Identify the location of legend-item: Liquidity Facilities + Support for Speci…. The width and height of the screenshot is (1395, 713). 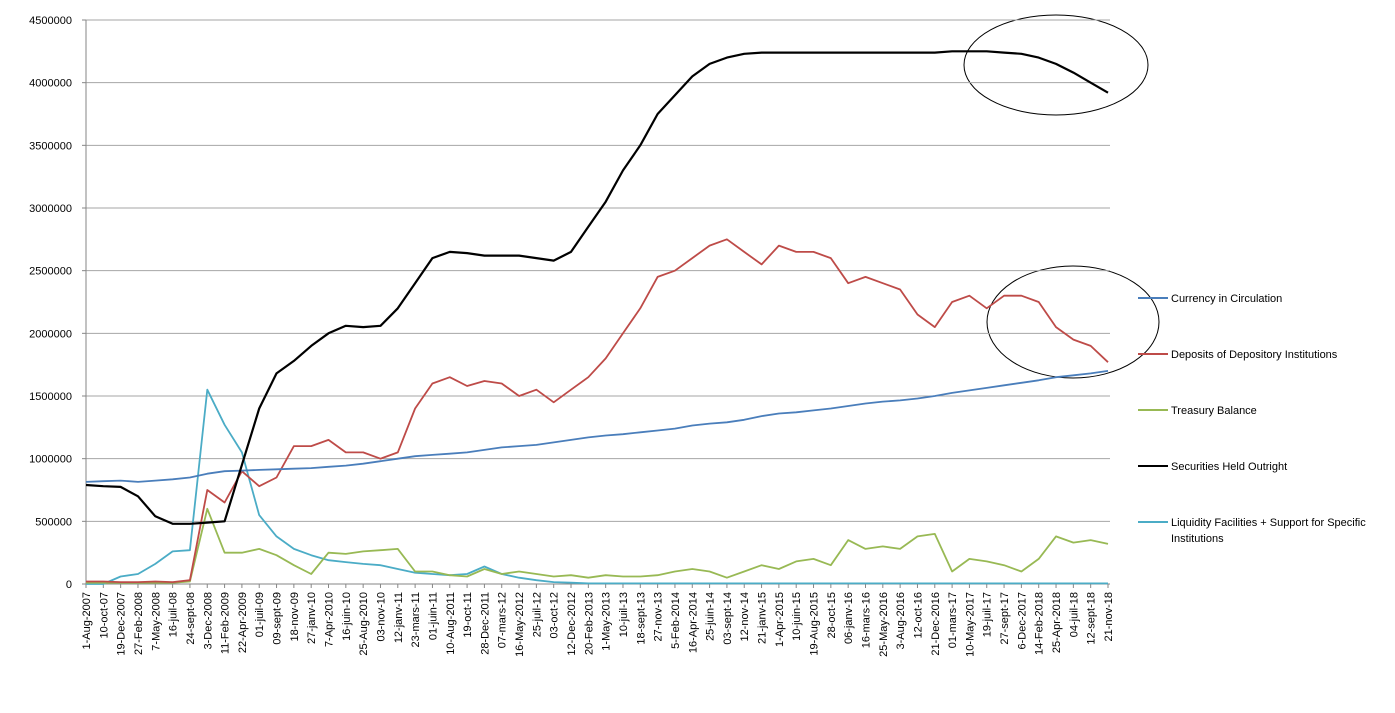
(1263, 540).